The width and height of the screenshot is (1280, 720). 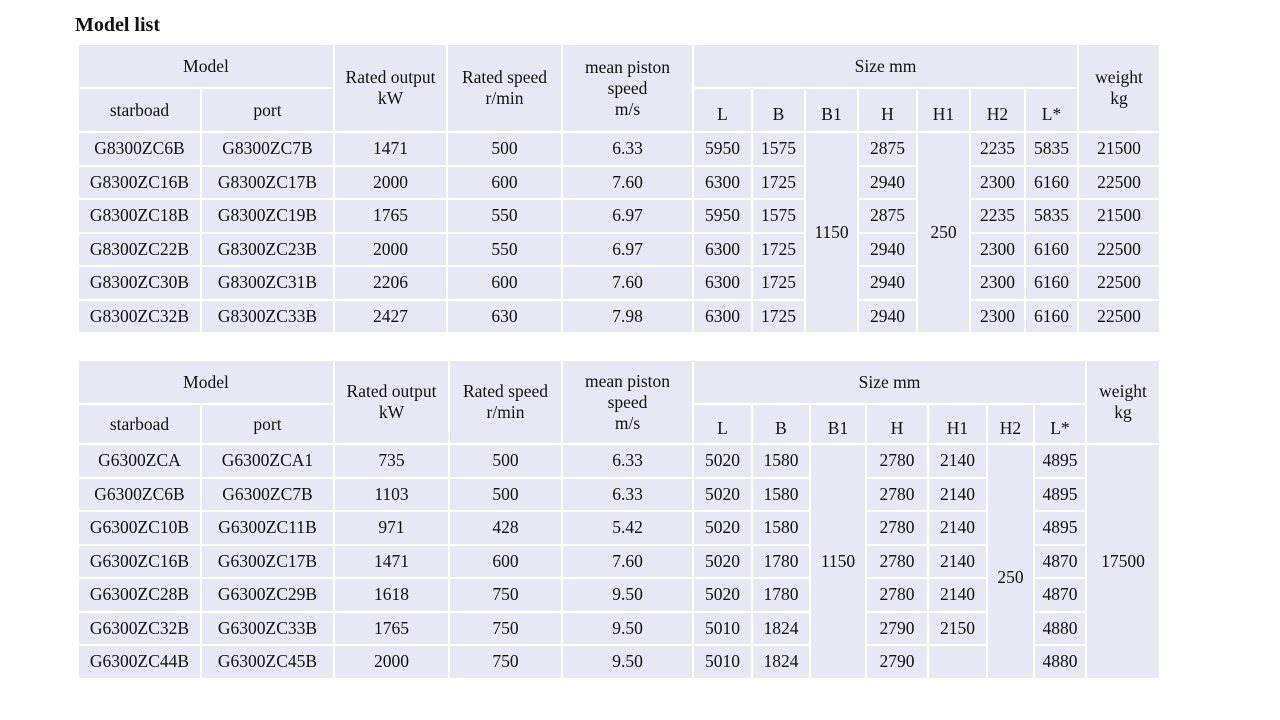 I want to click on cell-L: 5010, so click(x=722, y=662).